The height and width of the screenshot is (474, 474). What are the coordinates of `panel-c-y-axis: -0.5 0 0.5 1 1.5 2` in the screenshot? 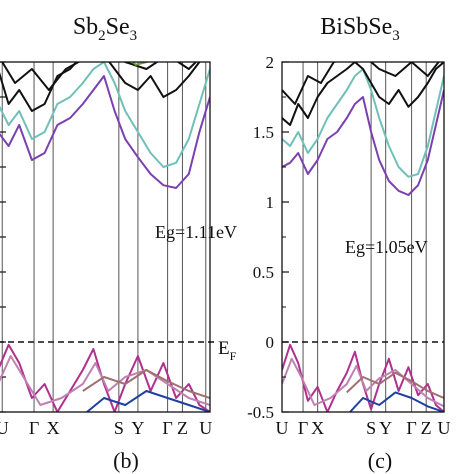 It's located at (268, 237).